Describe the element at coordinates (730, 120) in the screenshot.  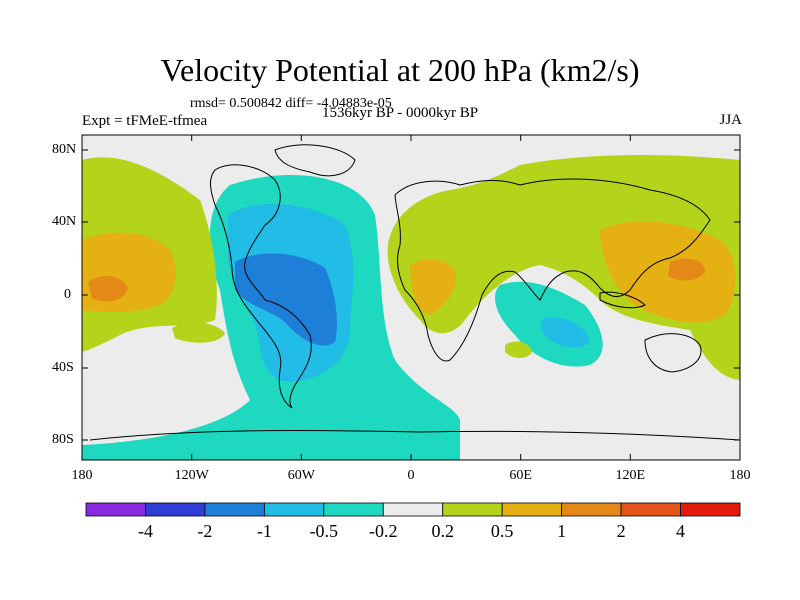
I see `season-label: JJA` at that location.